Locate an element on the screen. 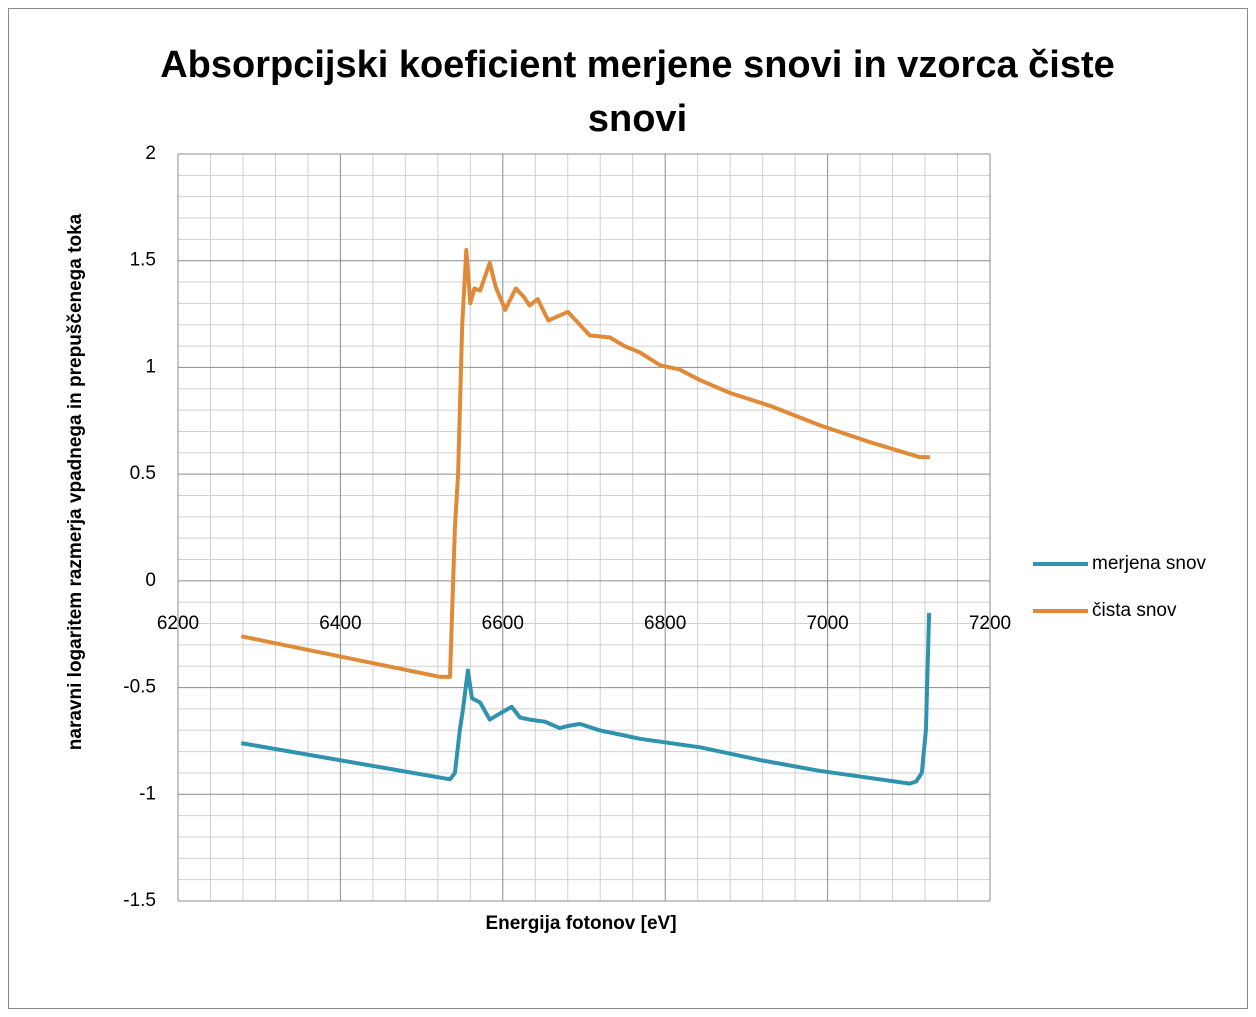 The height and width of the screenshot is (1017, 1256). y-tick-label: -0.5 is located at coordinates (139, 687).